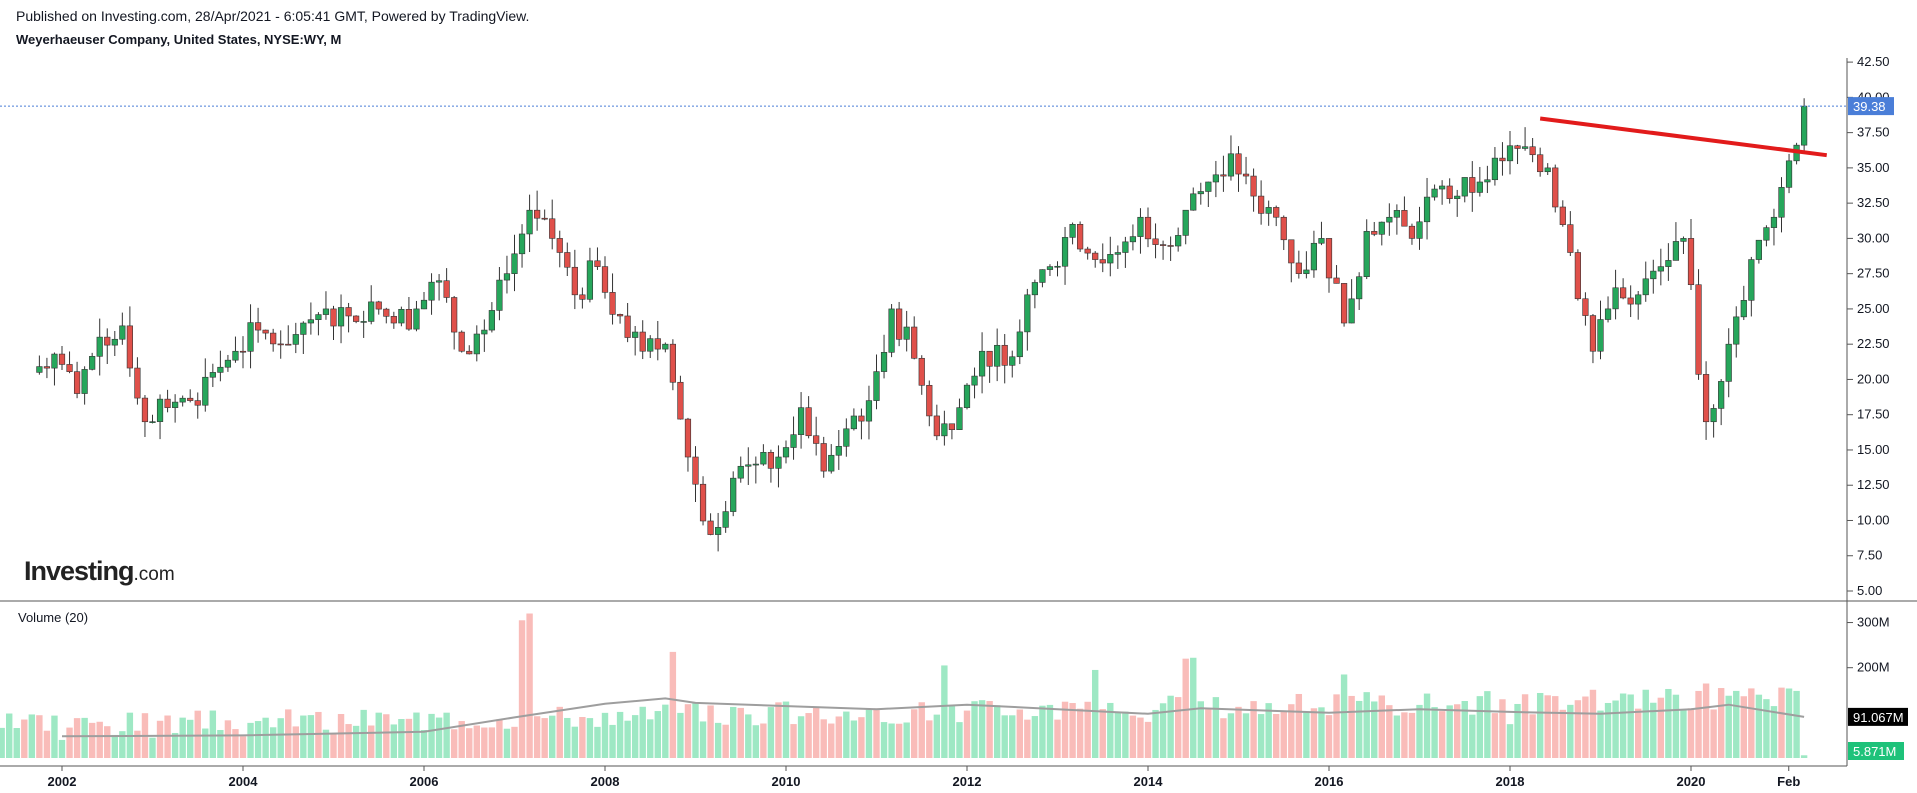  What do you see at coordinates (1873, 667) in the screenshot?
I see `volume-tick-label: 200M` at bounding box center [1873, 667].